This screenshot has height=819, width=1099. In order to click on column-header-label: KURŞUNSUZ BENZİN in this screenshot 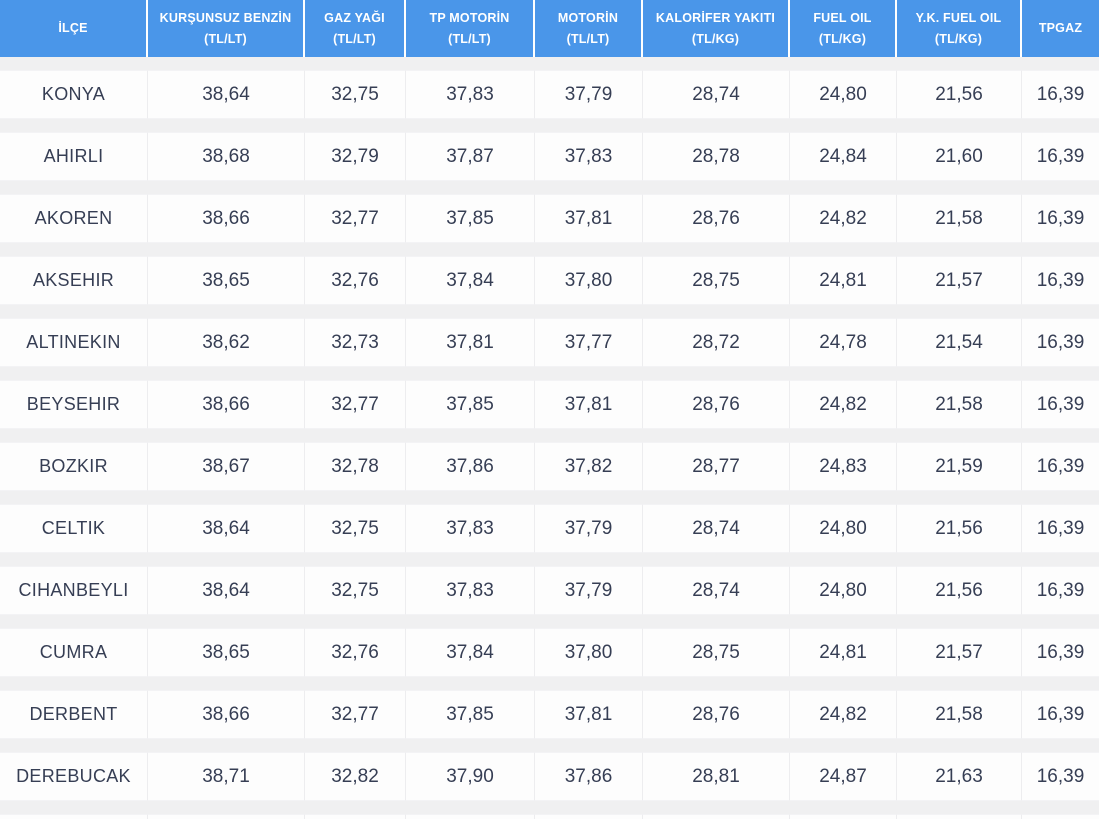, I will do `click(225, 17)`.